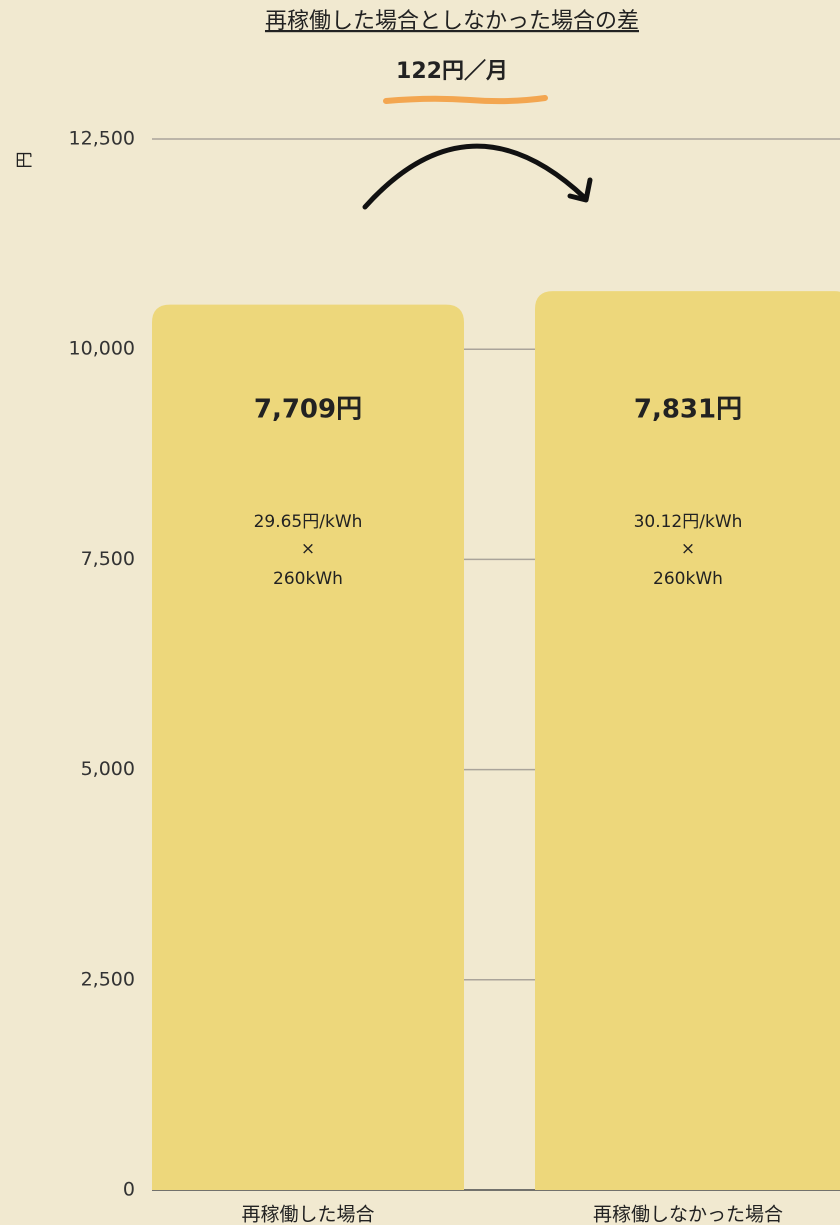 Image resolution: width=840 pixels, height=1225 pixels. What do you see at coordinates (129, 1190) in the screenshot?
I see `y-tick-label: 0` at bounding box center [129, 1190].